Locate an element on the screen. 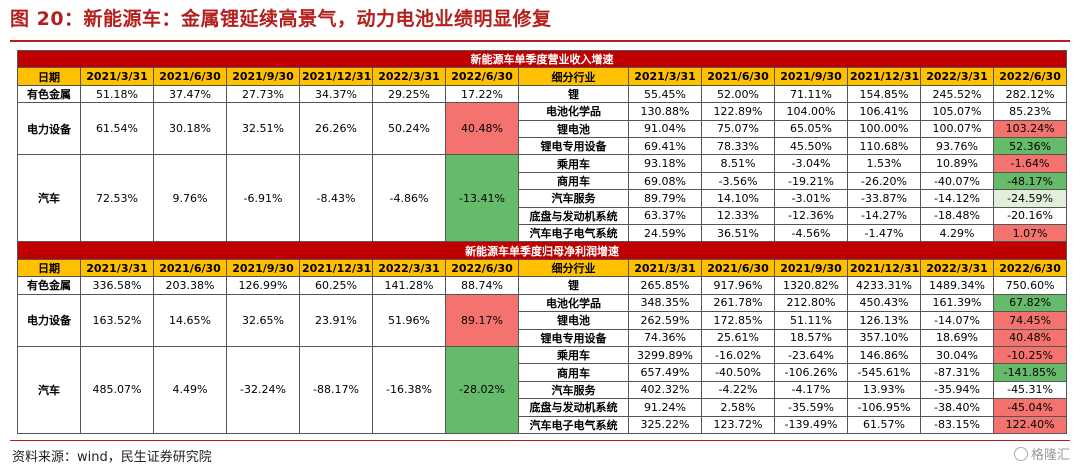 The width and height of the screenshot is (1080, 467). sub-industry-value: 402.32% is located at coordinates (665, 390).